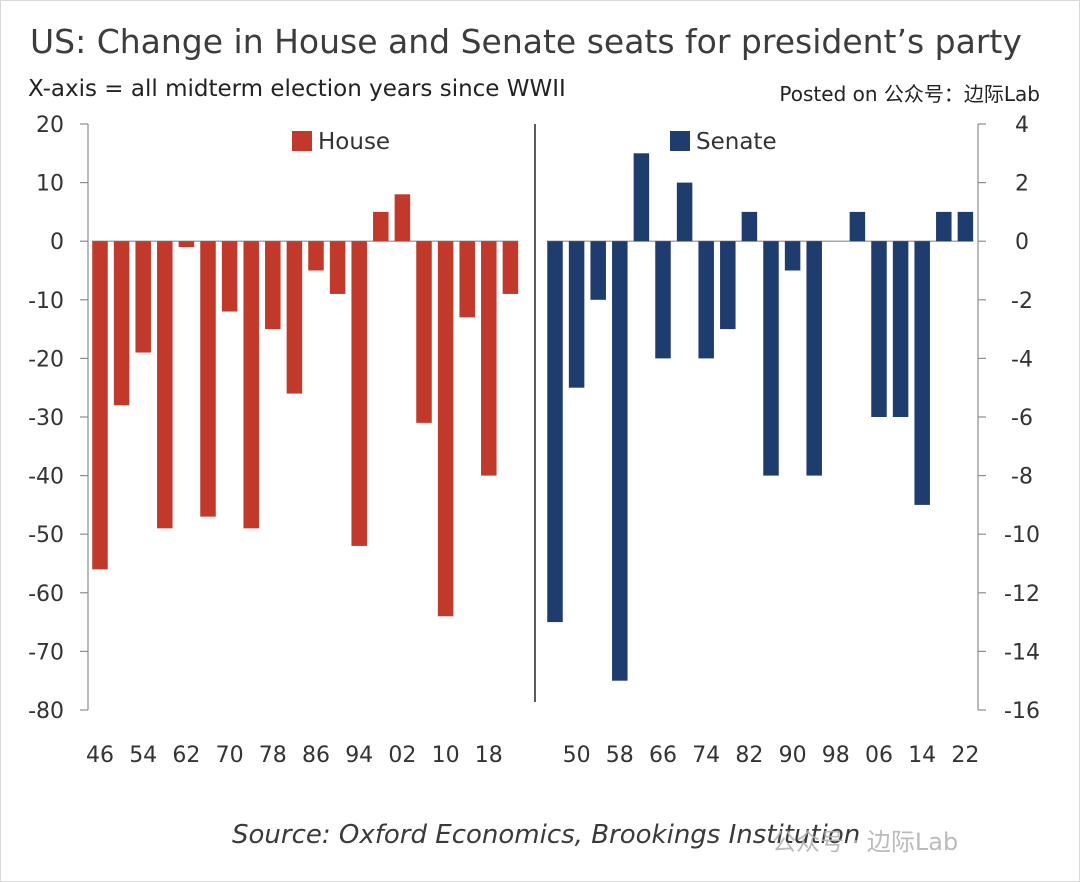 The width and height of the screenshot is (1080, 882). I want to click on x-tick-label: 94, so click(359, 755).